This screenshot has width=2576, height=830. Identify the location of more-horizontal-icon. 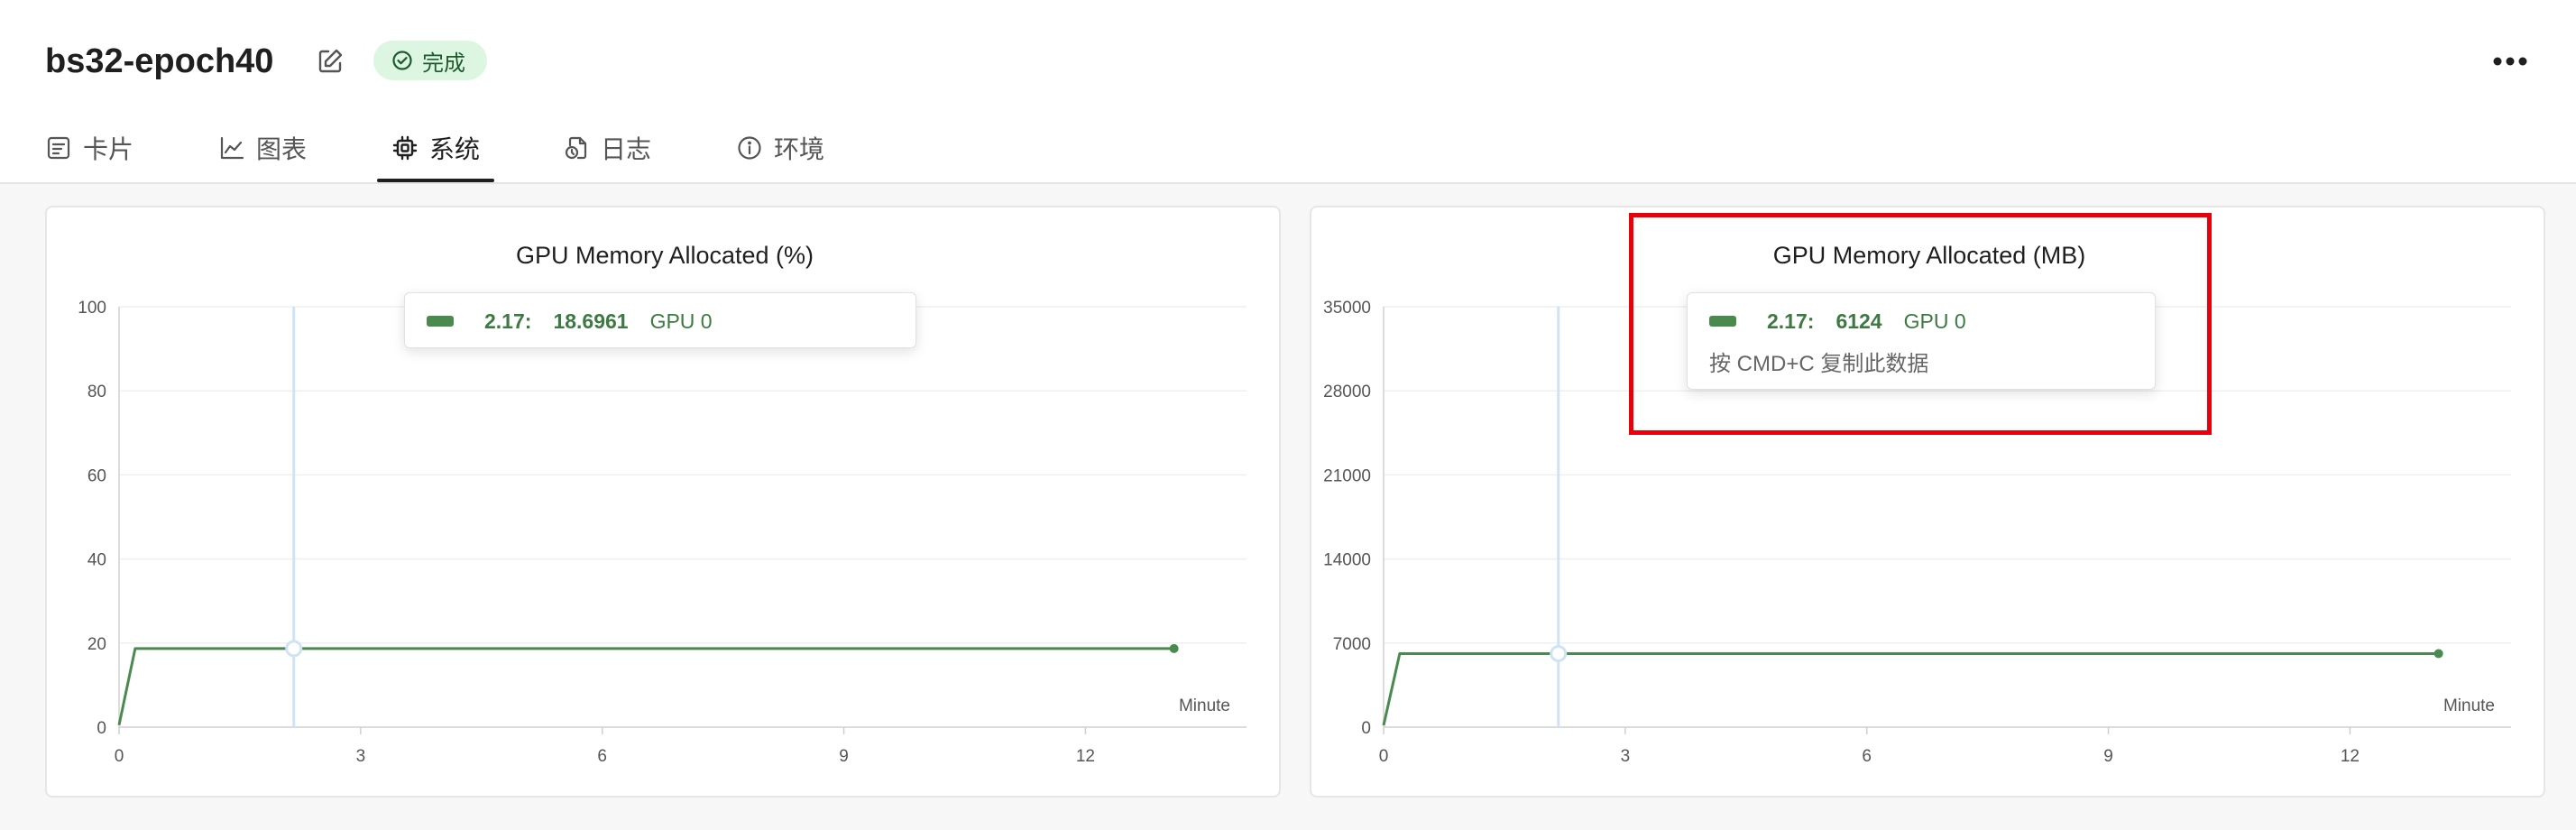
(2510, 62).